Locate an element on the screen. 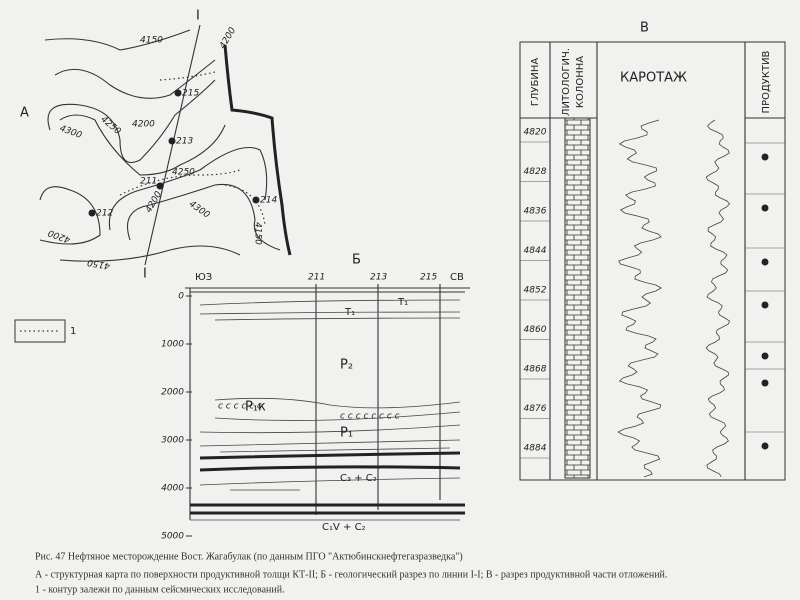 Image resolution: width=800 pixels, height=600 pixels. rock-pattern: c c c c c c is located at coordinates (240, 407).